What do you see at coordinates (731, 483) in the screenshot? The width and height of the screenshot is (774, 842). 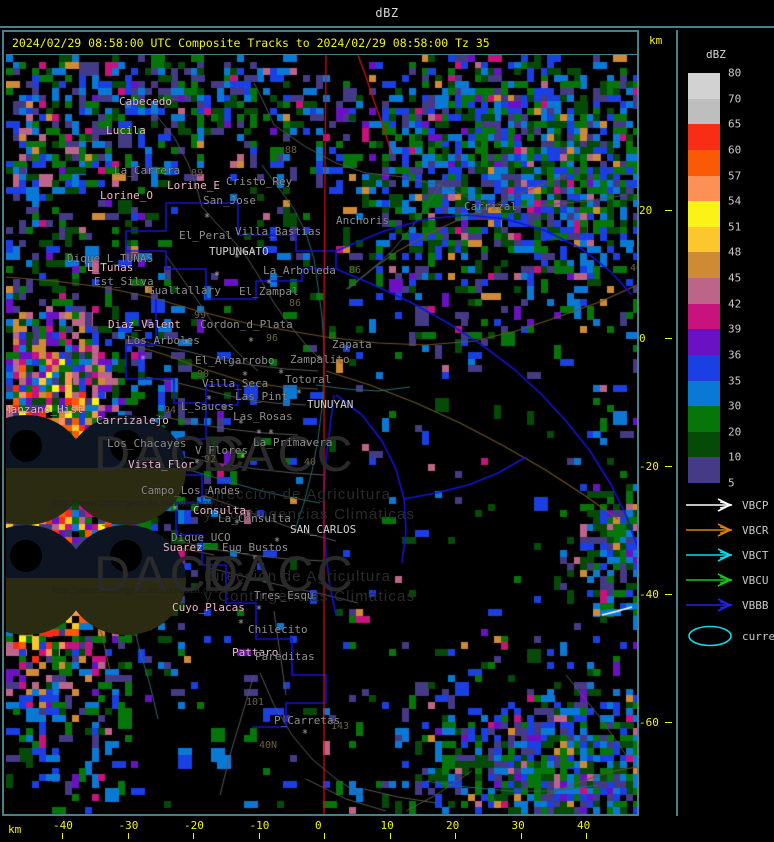 I see `colorbar-tick-label: 5` at bounding box center [731, 483].